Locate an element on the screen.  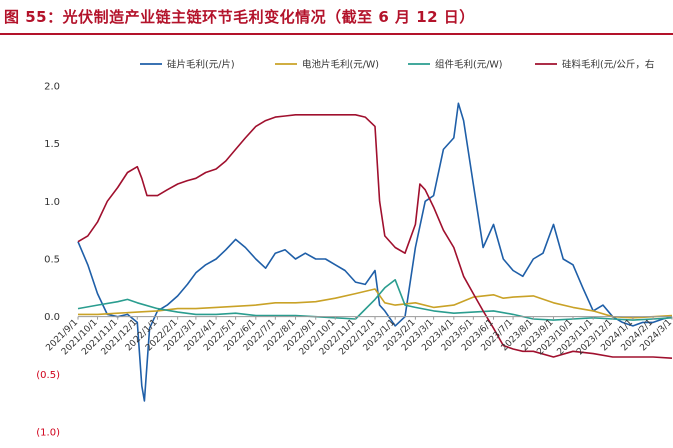
y-tick-label: (1.0) is located at coordinates (48, 433).